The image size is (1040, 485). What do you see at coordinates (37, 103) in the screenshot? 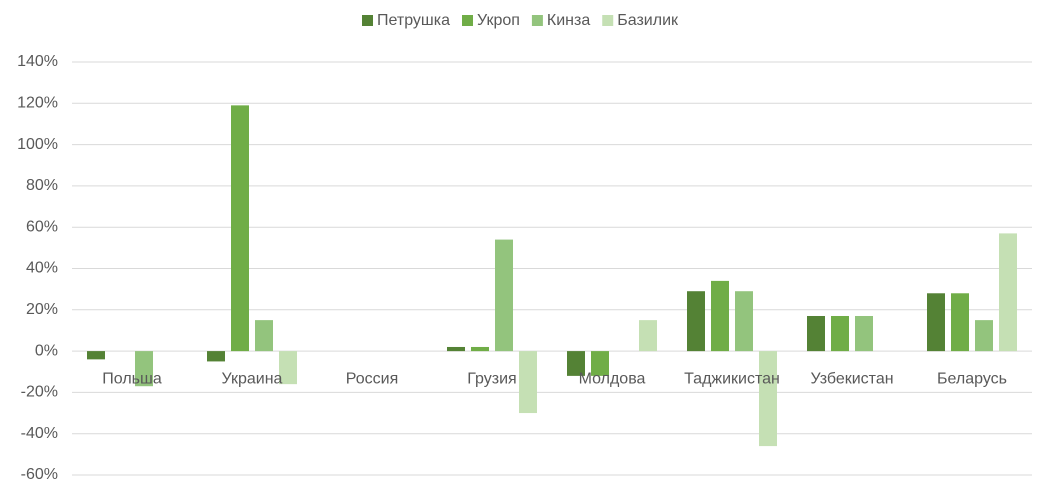
I see `y-tick-label: 120%` at bounding box center [37, 103].